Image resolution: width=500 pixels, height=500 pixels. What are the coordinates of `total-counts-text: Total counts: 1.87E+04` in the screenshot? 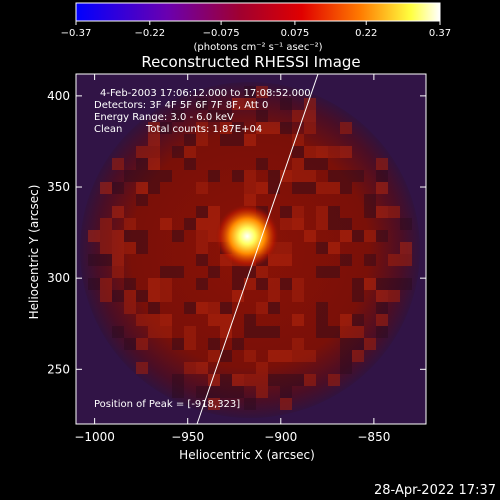 It's located at (203, 129).